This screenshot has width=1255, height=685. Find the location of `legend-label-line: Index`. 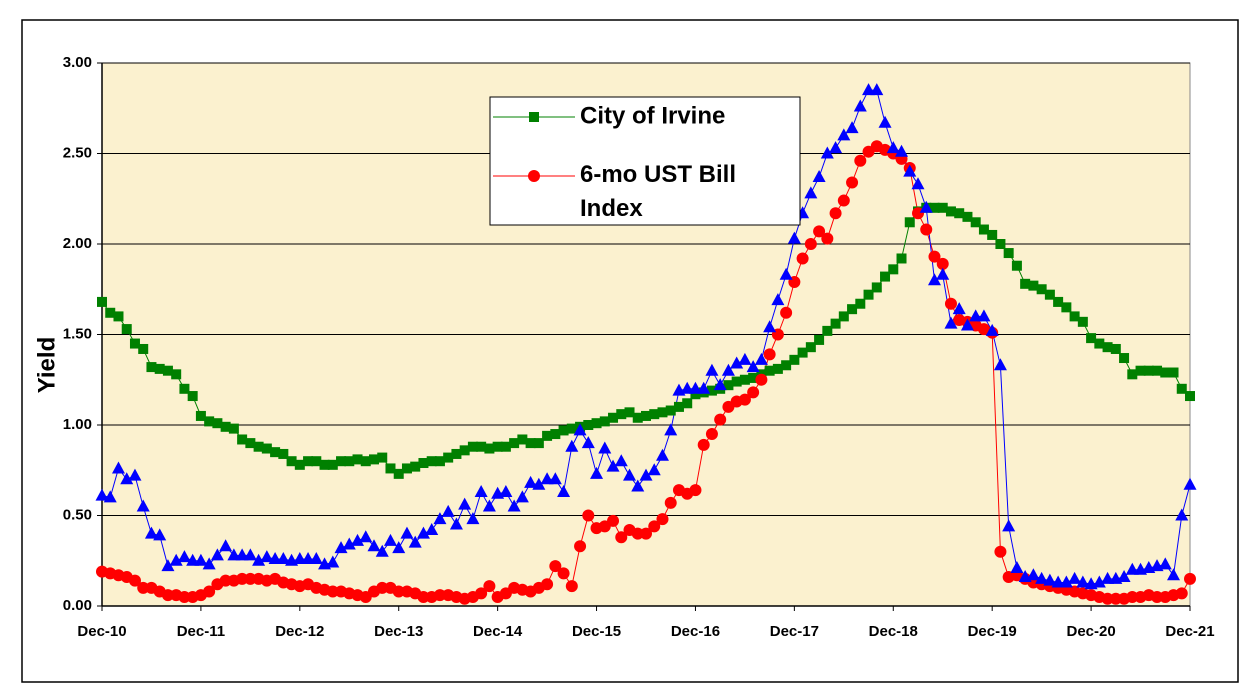

legend-label-line: Index is located at coordinates (611, 208).